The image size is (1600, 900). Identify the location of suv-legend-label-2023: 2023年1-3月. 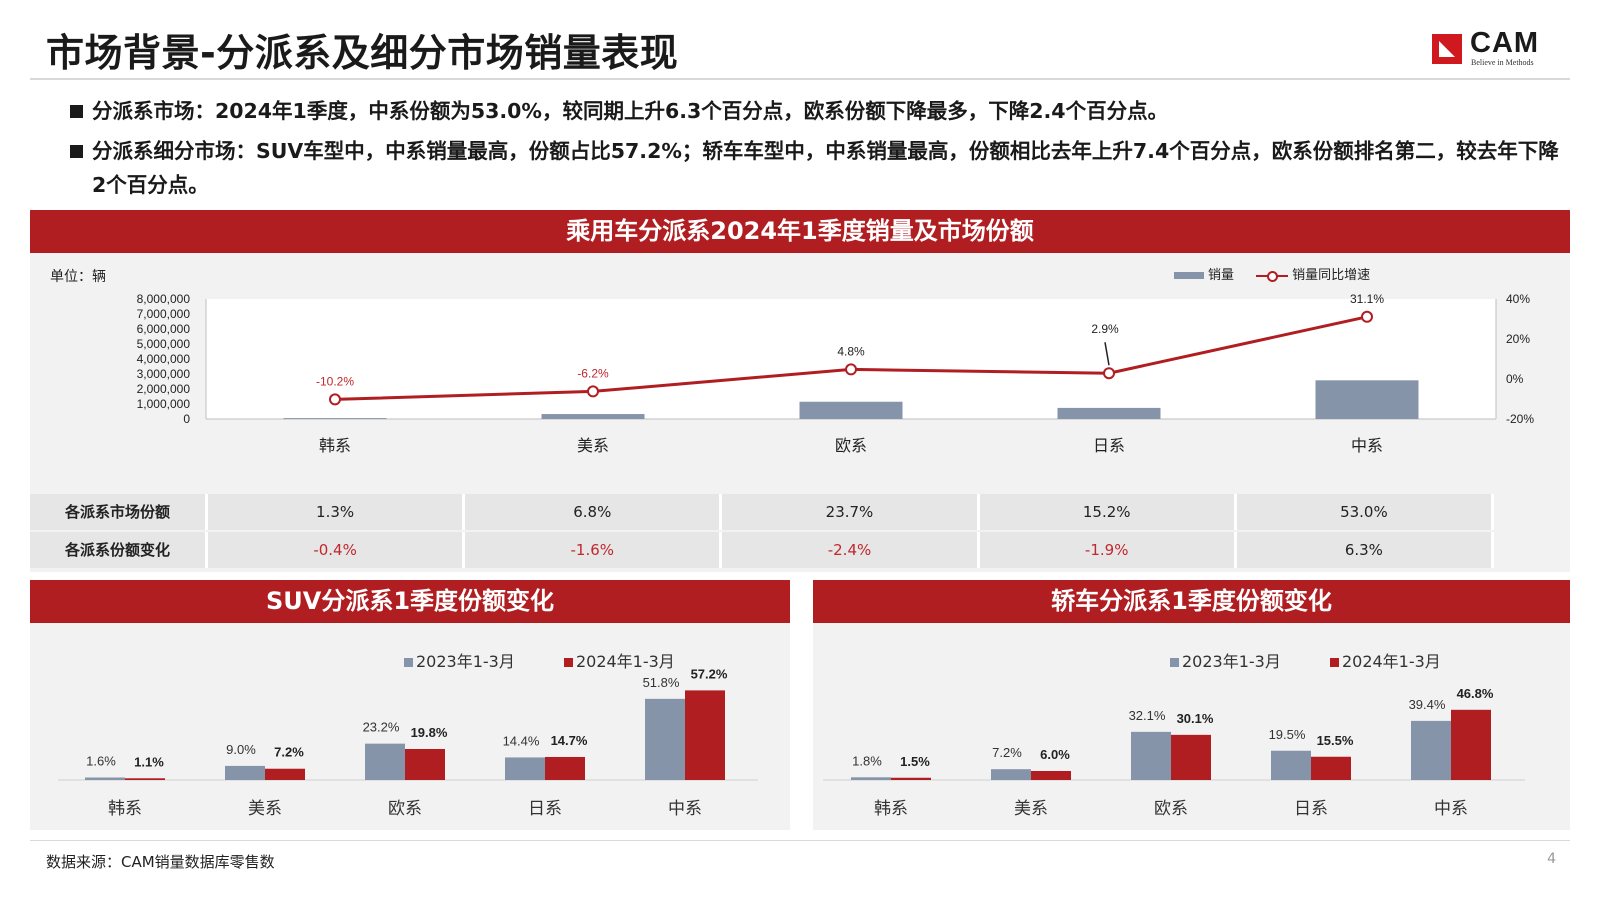
(465, 661).